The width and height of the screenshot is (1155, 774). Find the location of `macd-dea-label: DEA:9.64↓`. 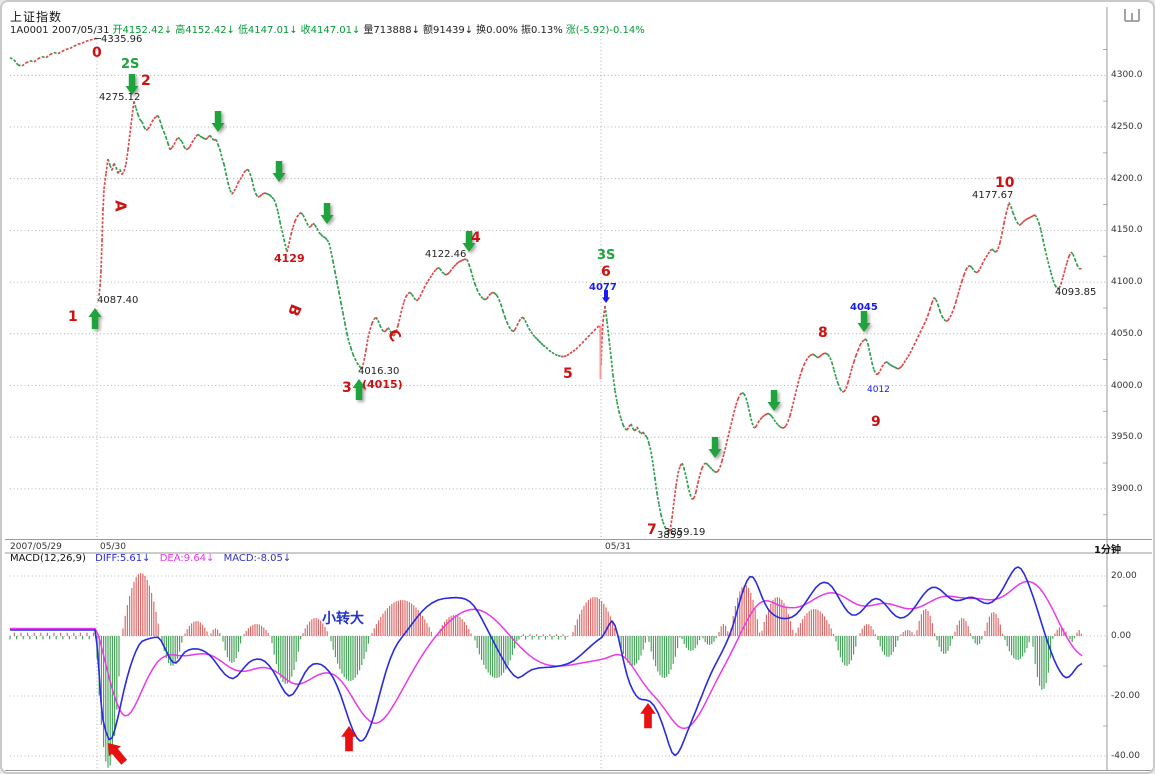

macd-dea-label: DEA:9.64↓ is located at coordinates (187, 558).